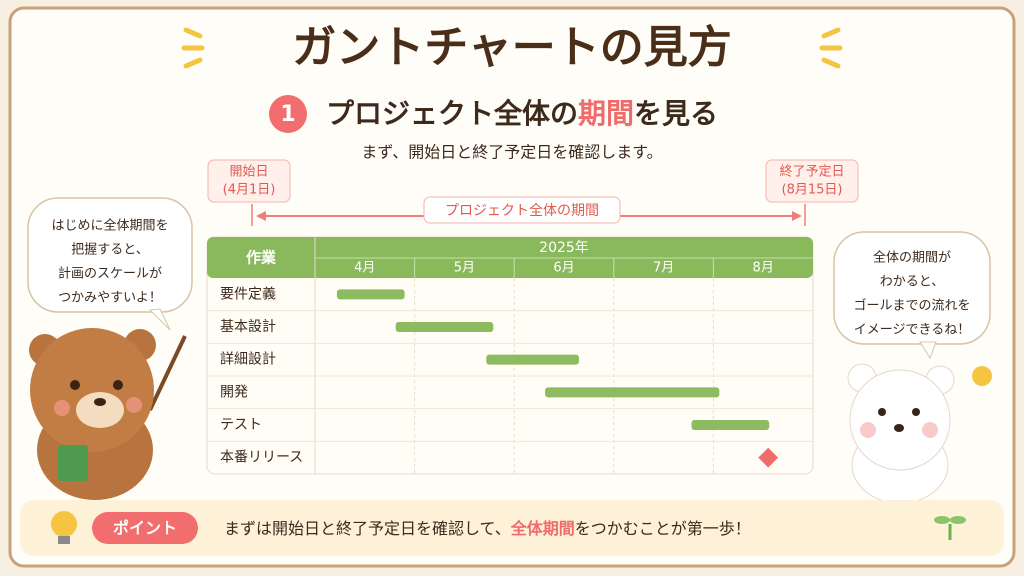  I want to click on point-highlight: 全体期間, so click(542, 528).